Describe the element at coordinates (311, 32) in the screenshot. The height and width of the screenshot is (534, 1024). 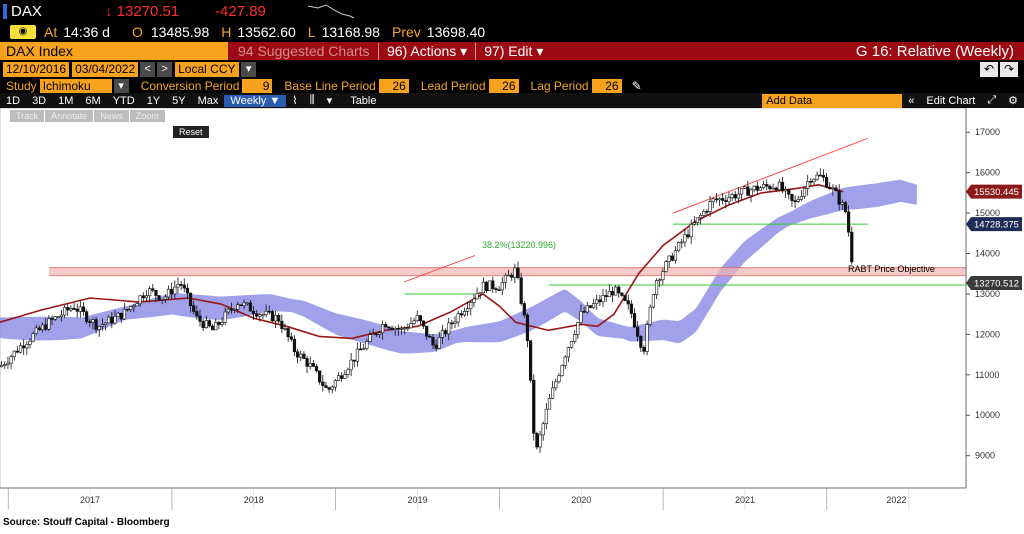
I see `low-label: L` at that location.